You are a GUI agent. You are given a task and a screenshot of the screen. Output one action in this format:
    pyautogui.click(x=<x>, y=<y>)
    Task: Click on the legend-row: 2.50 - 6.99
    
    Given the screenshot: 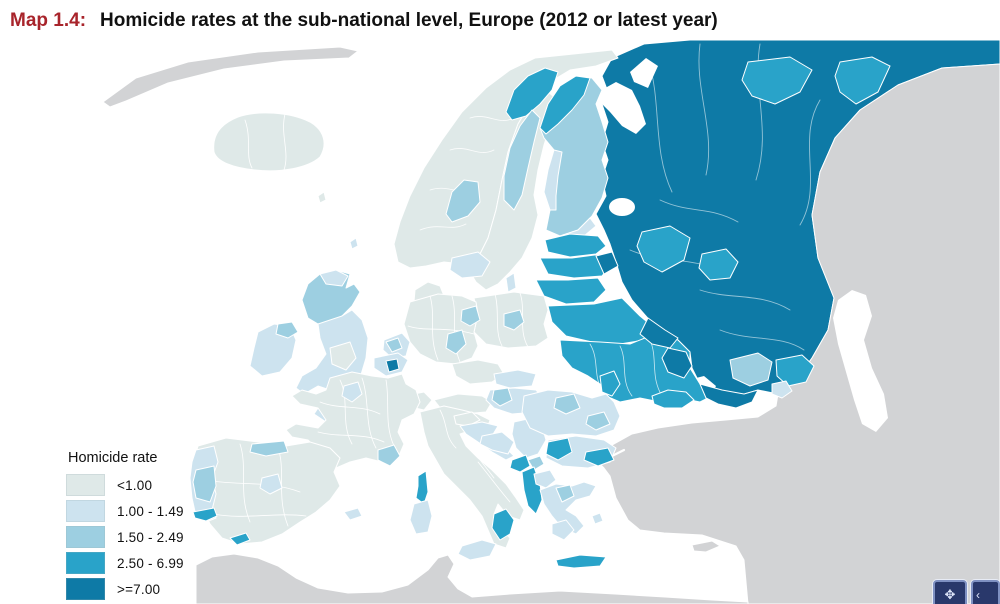 What is the action you would take?
    pyautogui.click(x=125, y=563)
    